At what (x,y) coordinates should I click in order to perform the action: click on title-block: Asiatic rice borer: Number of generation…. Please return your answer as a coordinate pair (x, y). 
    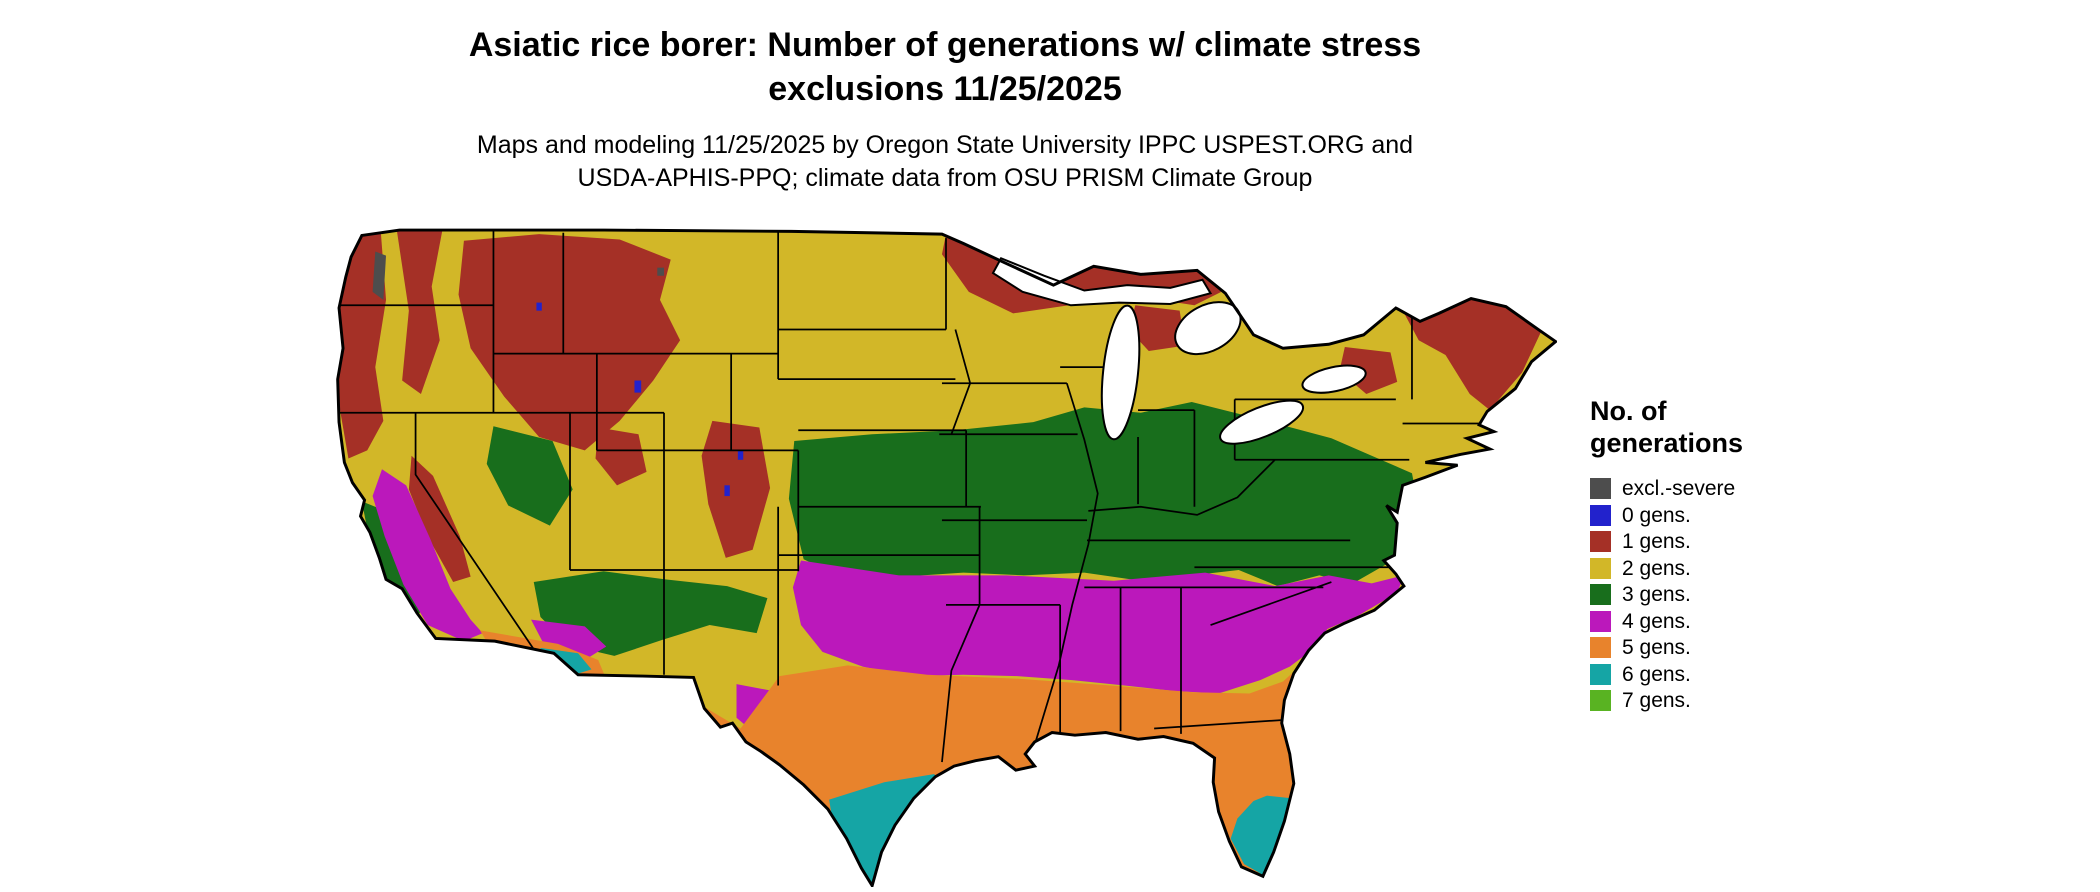
    Looking at the image, I should click on (945, 109).